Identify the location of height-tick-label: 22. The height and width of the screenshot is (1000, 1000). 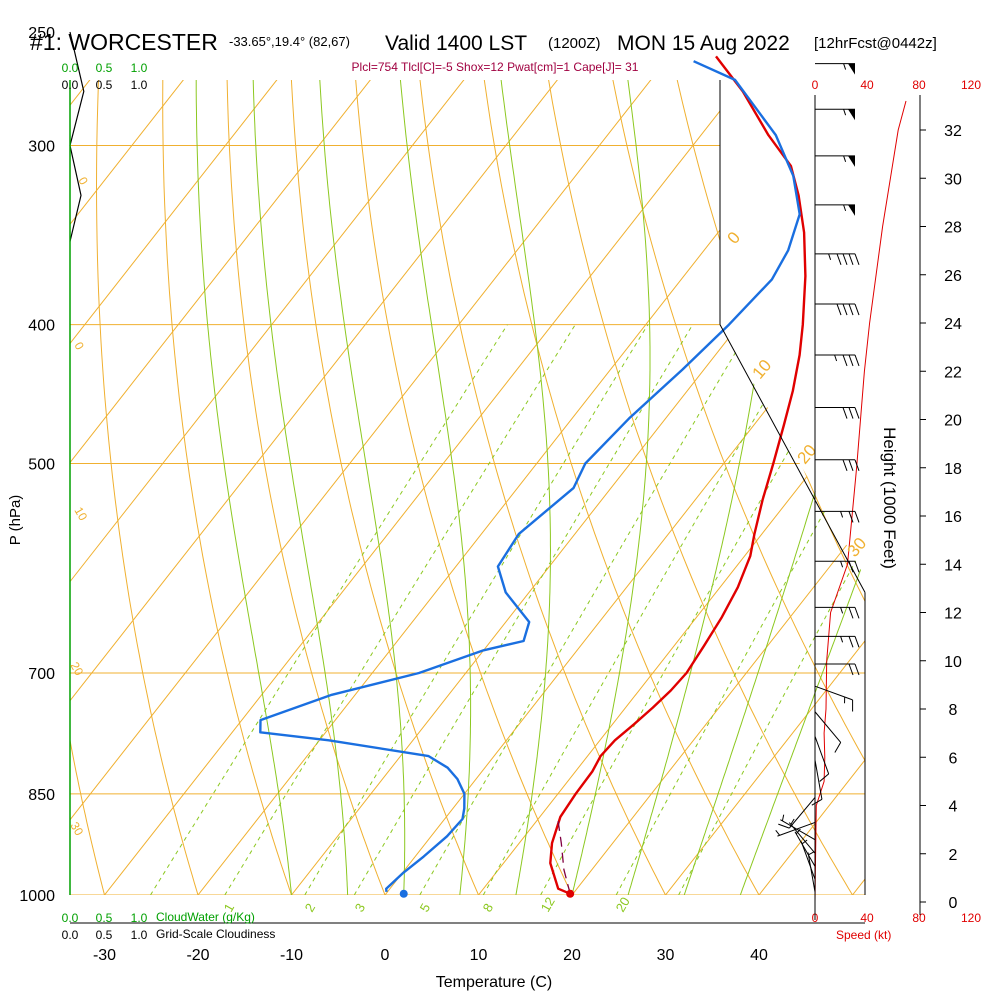
(953, 372).